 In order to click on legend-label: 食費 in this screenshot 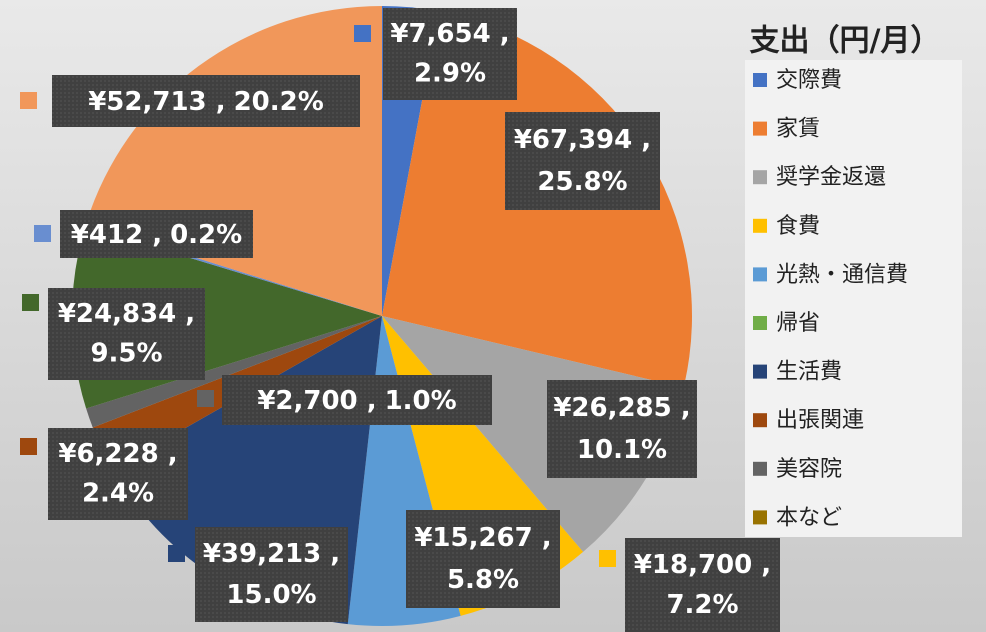, I will do `click(798, 226)`.